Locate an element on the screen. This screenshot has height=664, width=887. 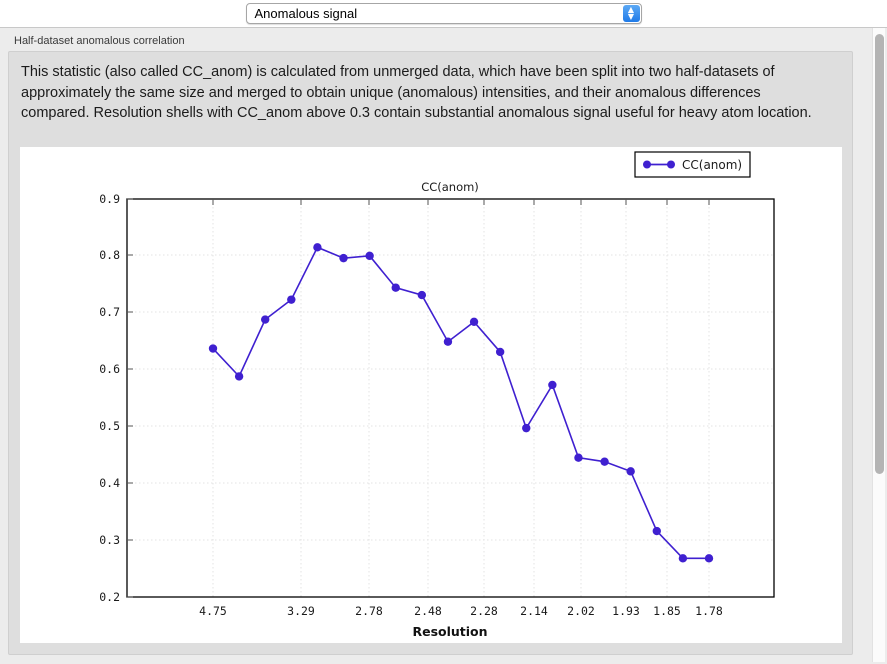
y-tick-label: 0.4 is located at coordinates (109, 483).